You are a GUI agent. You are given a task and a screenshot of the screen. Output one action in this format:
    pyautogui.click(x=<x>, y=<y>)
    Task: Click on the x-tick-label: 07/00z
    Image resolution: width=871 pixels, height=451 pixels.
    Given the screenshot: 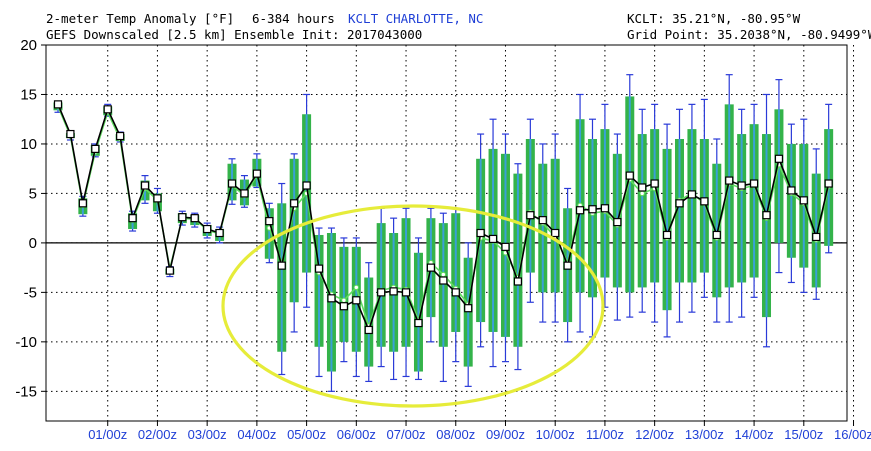 What is the action you would take?
    pyautogui.click(x=406, y=434)
    